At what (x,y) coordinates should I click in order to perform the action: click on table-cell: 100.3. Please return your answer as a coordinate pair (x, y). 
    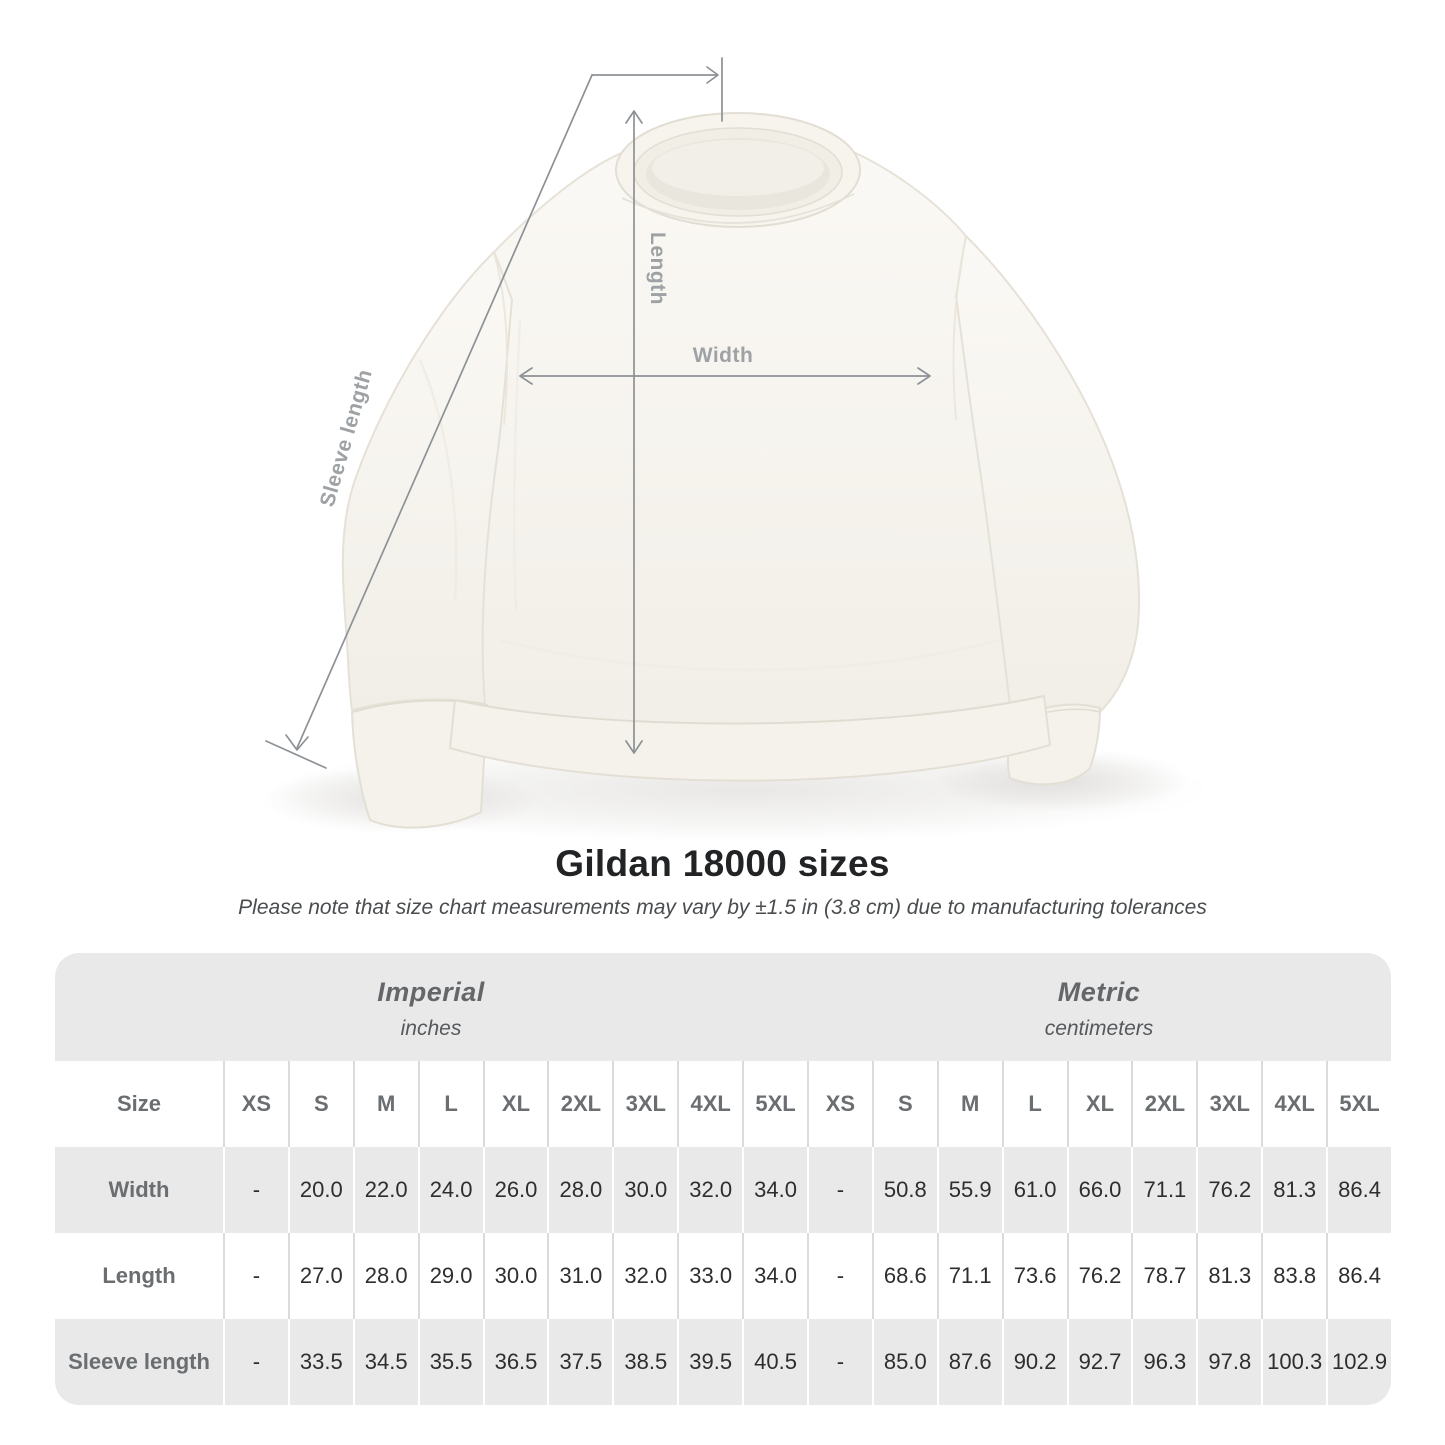
    Looking at the image, I should click on (1294, 1362).